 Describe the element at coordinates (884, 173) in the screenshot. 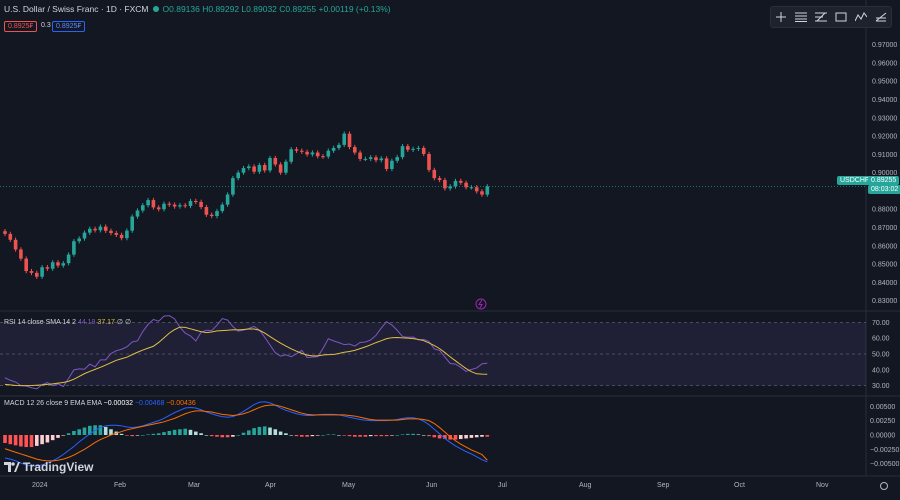

I see `price-tick-7: 0.90000` at that location.